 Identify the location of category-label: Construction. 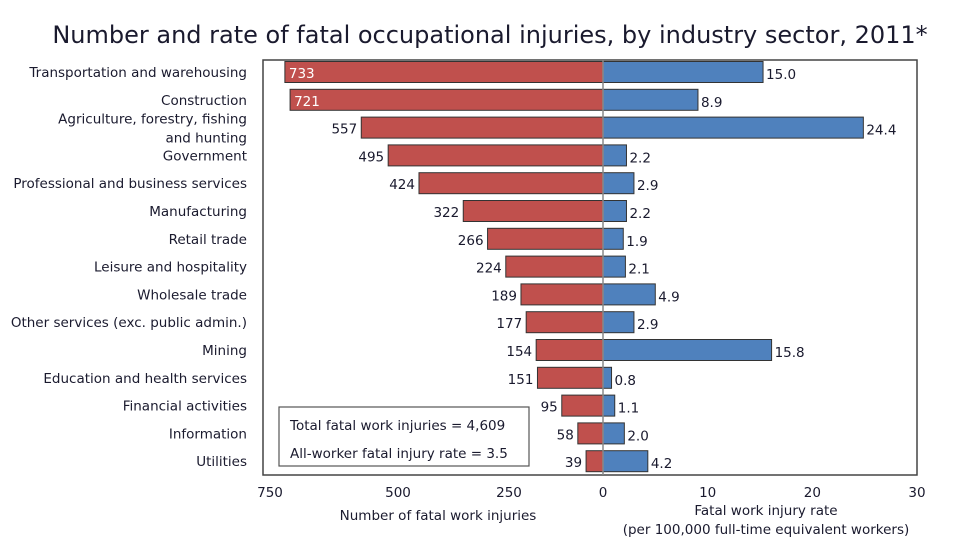
(204, 101).